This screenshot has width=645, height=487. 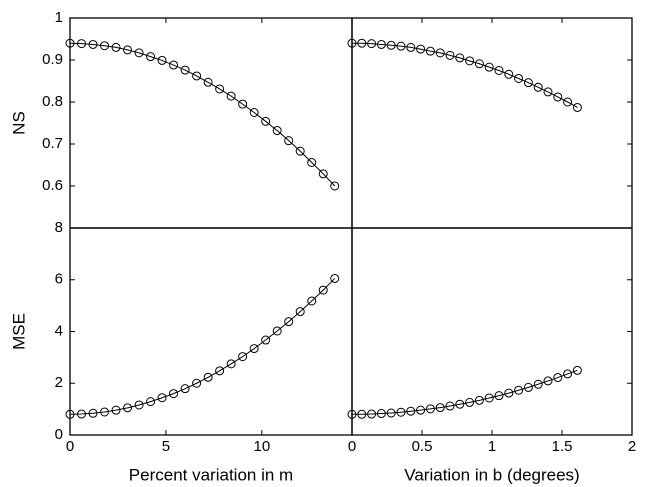 I want to click on x-tick-label: 1, so click(x=492, y=446).